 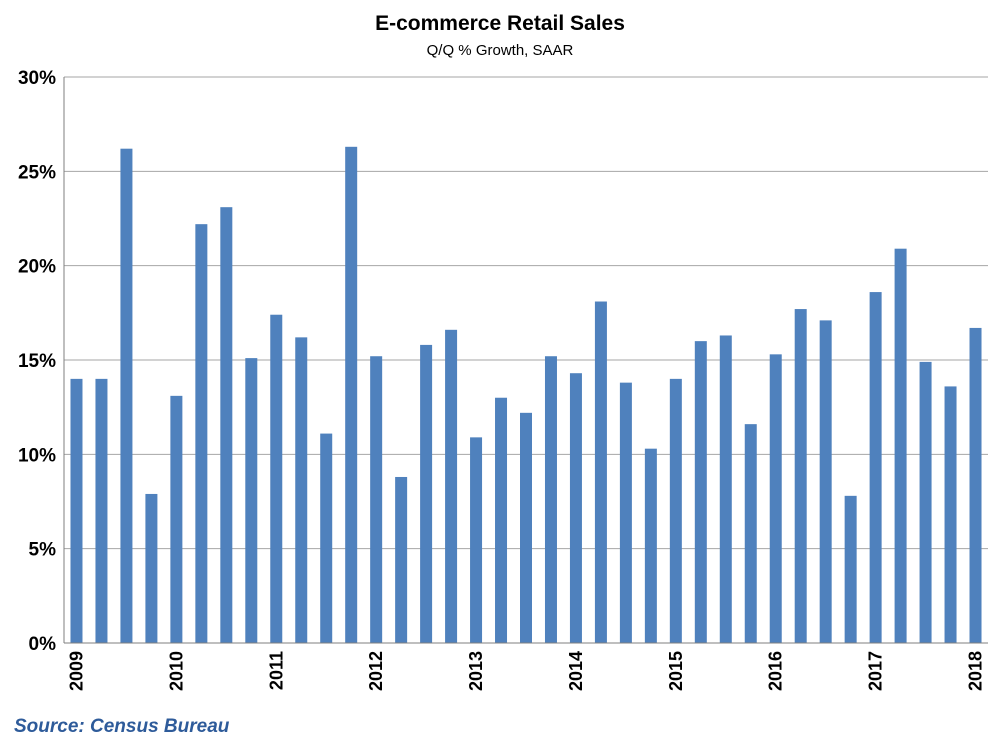 I want to click on x-tick-label: 2016, so click(x=776, y=671).